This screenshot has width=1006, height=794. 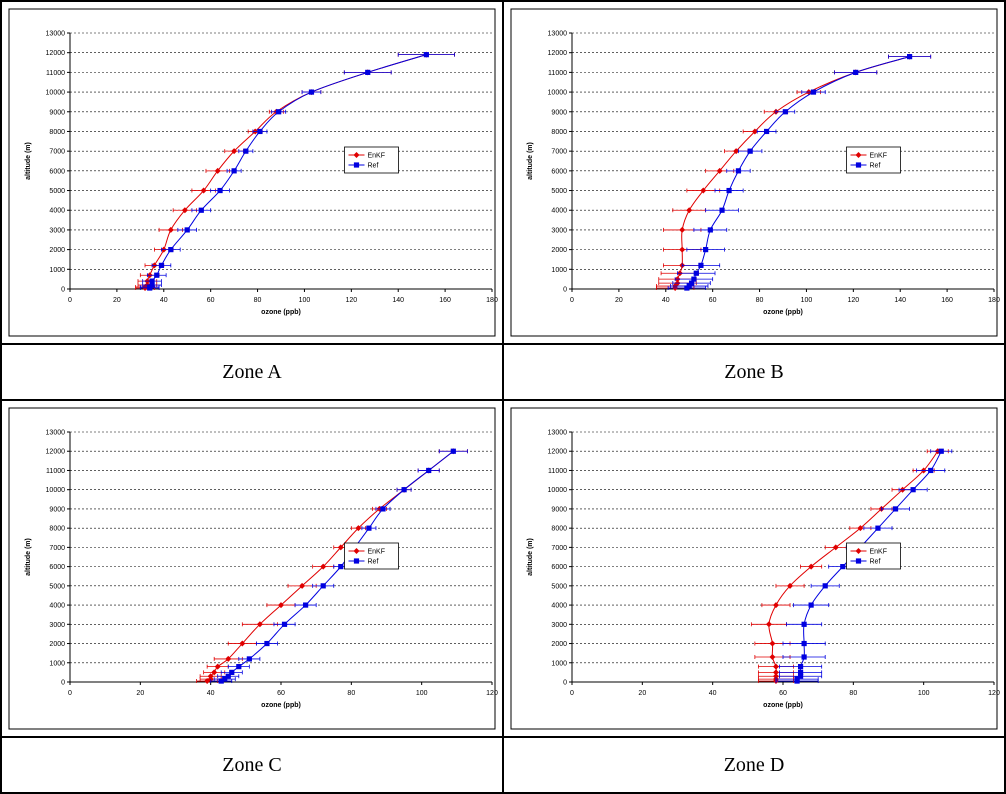 What do you see at coordinates (356, 551) in the screenshot?
I see `legend-marker-enkf` at bounding box center [356, 551].